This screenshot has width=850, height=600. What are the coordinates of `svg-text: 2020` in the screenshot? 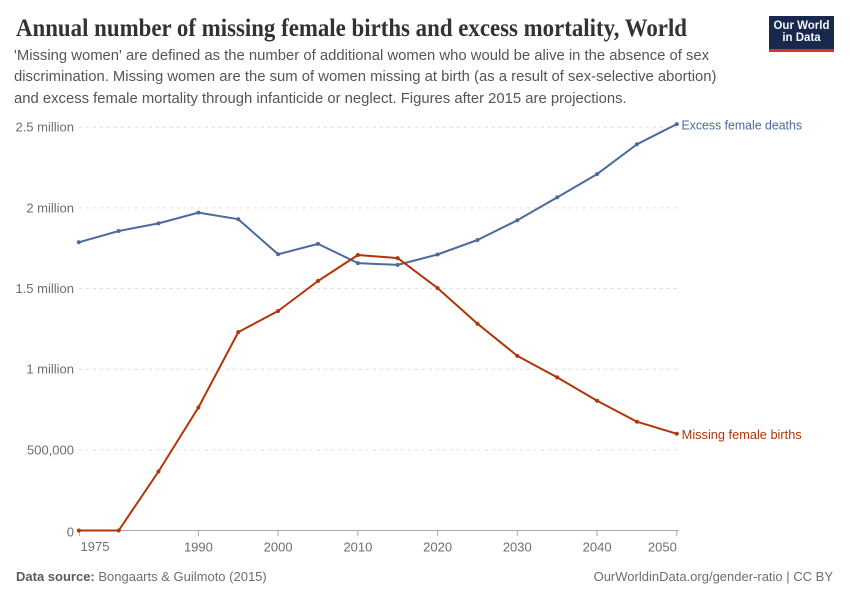 It's located at (437, 547).